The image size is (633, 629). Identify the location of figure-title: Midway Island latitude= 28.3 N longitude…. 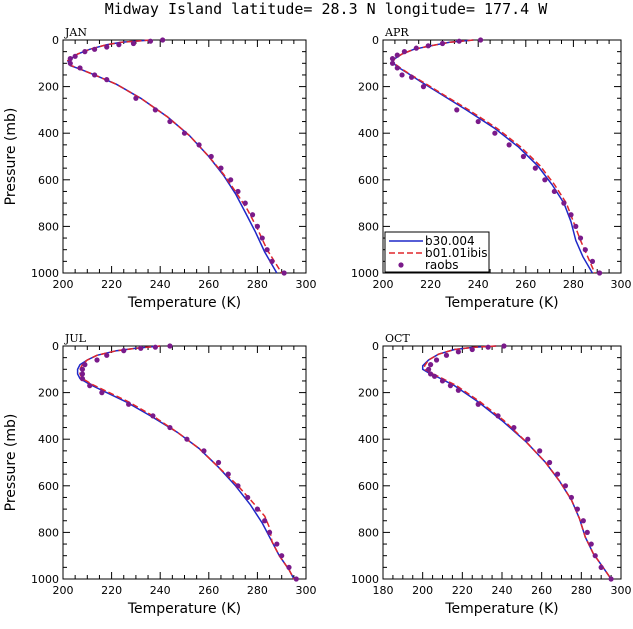
(326, 9).